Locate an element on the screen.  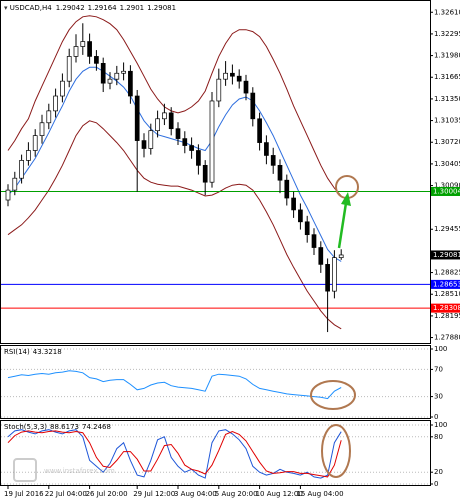
y-tick-label: 1.27880 is located at coordinates (447, 338).